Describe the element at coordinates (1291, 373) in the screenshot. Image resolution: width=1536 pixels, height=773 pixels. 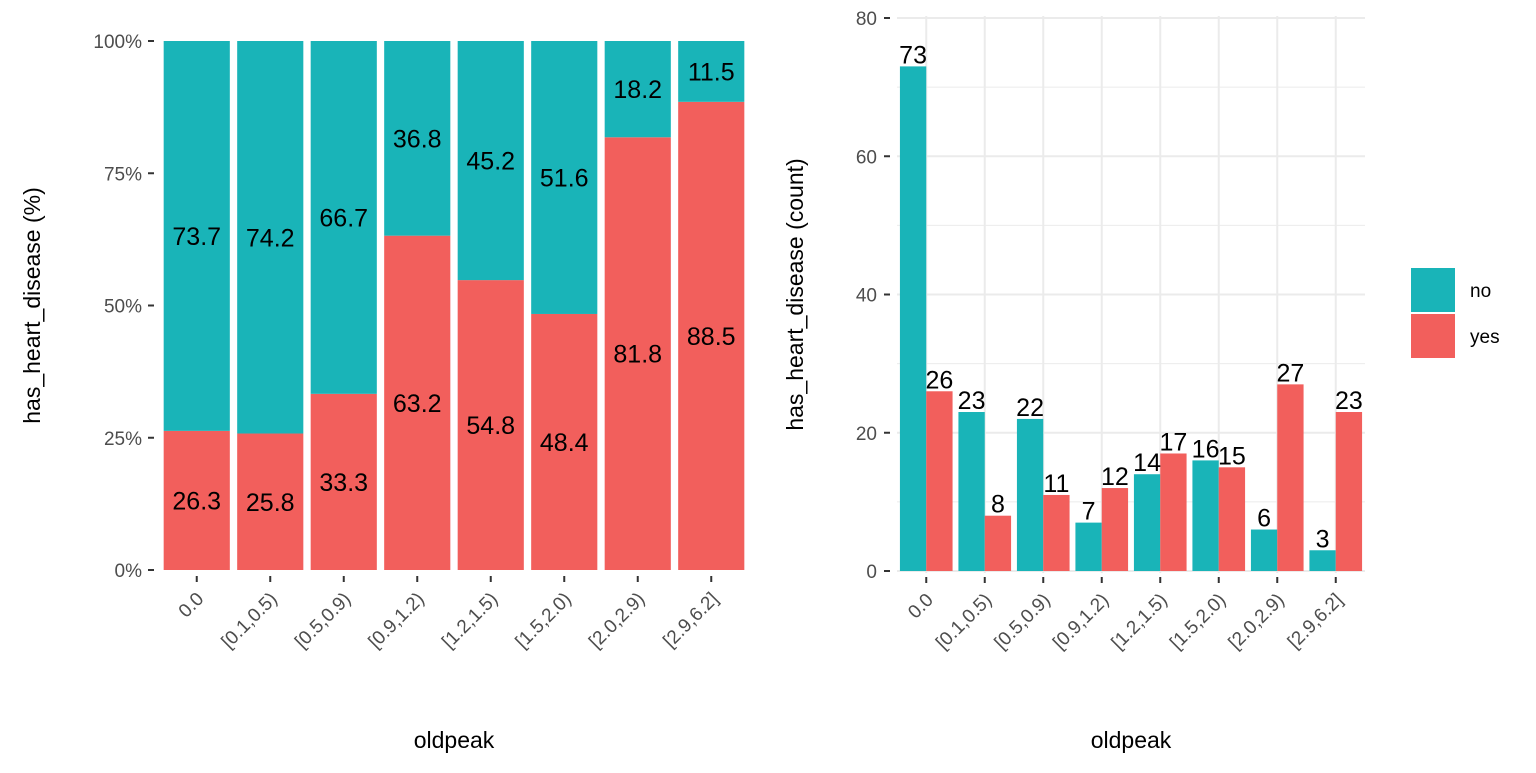
I see `data-label-yes: 27` at that location.